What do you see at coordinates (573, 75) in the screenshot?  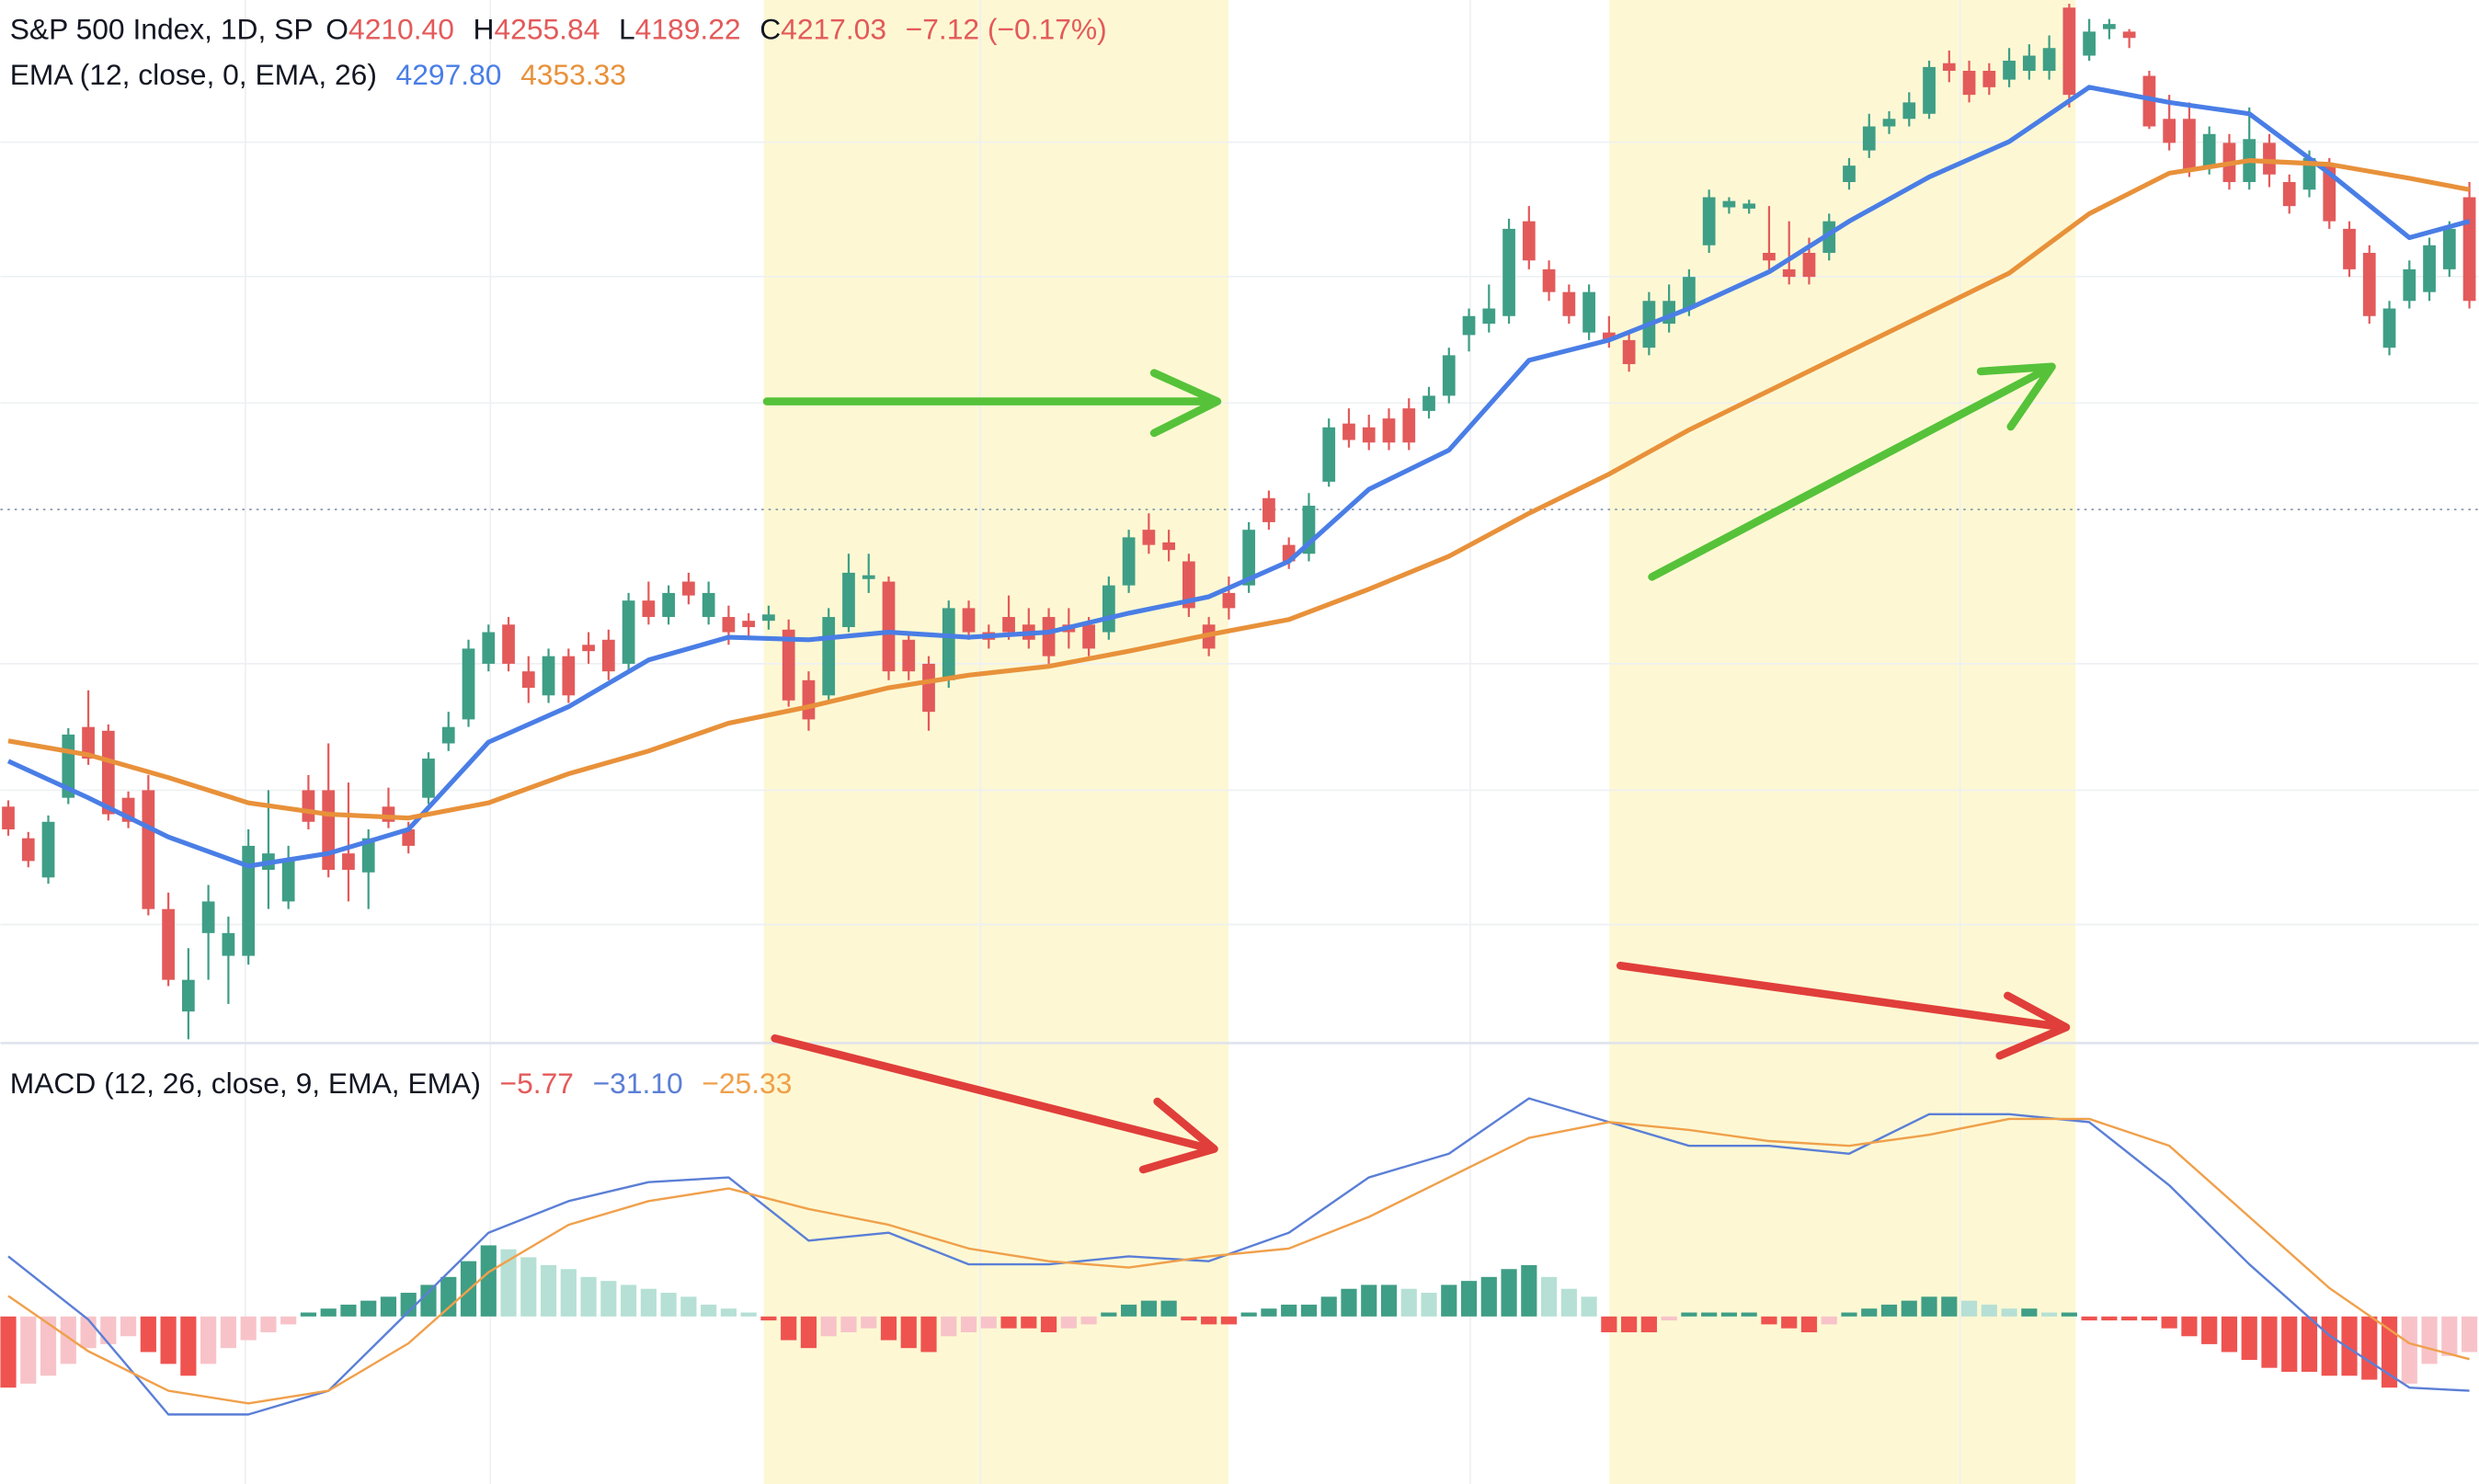 I see `legend-value: 4353.33` at bounding box center [573, 75].